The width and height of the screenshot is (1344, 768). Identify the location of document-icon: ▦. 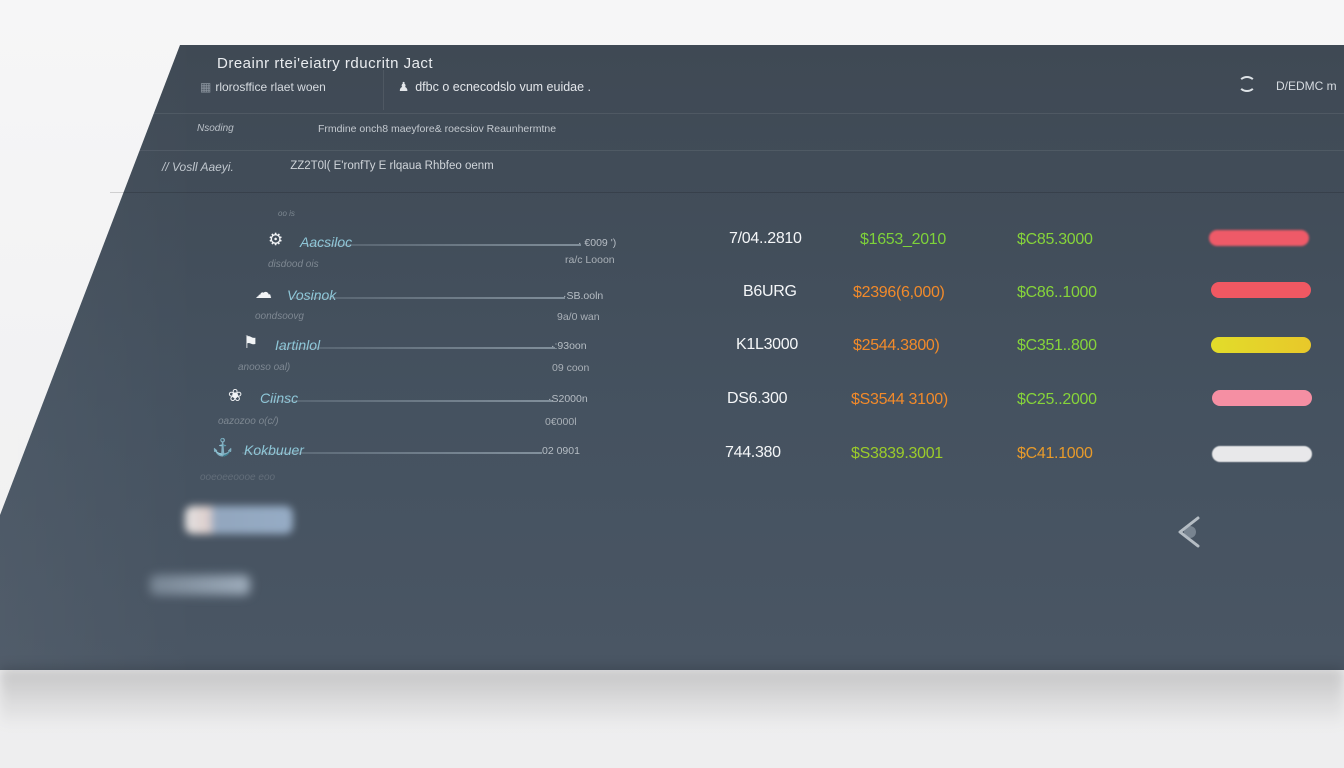
(206, 87).